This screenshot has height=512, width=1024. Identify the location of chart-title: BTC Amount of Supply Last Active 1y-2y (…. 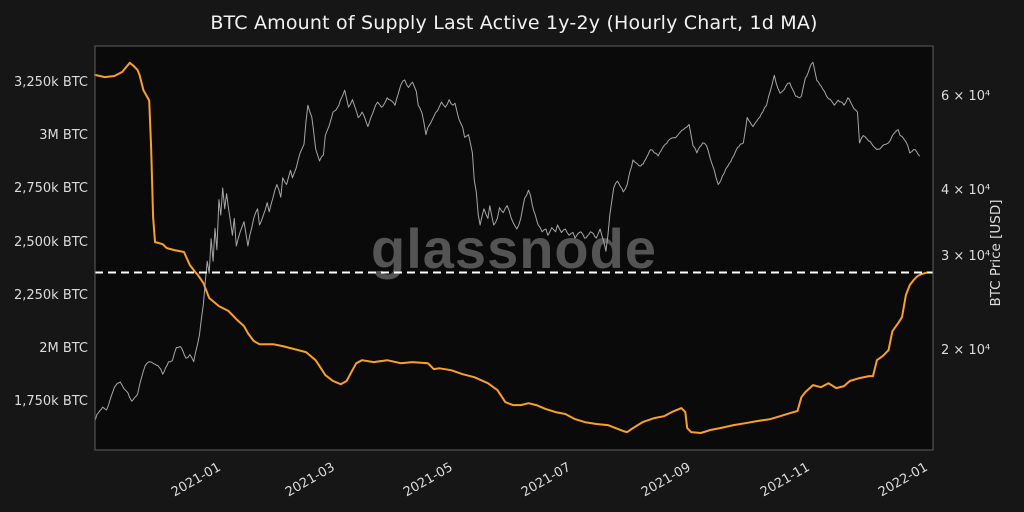
(514, 23).